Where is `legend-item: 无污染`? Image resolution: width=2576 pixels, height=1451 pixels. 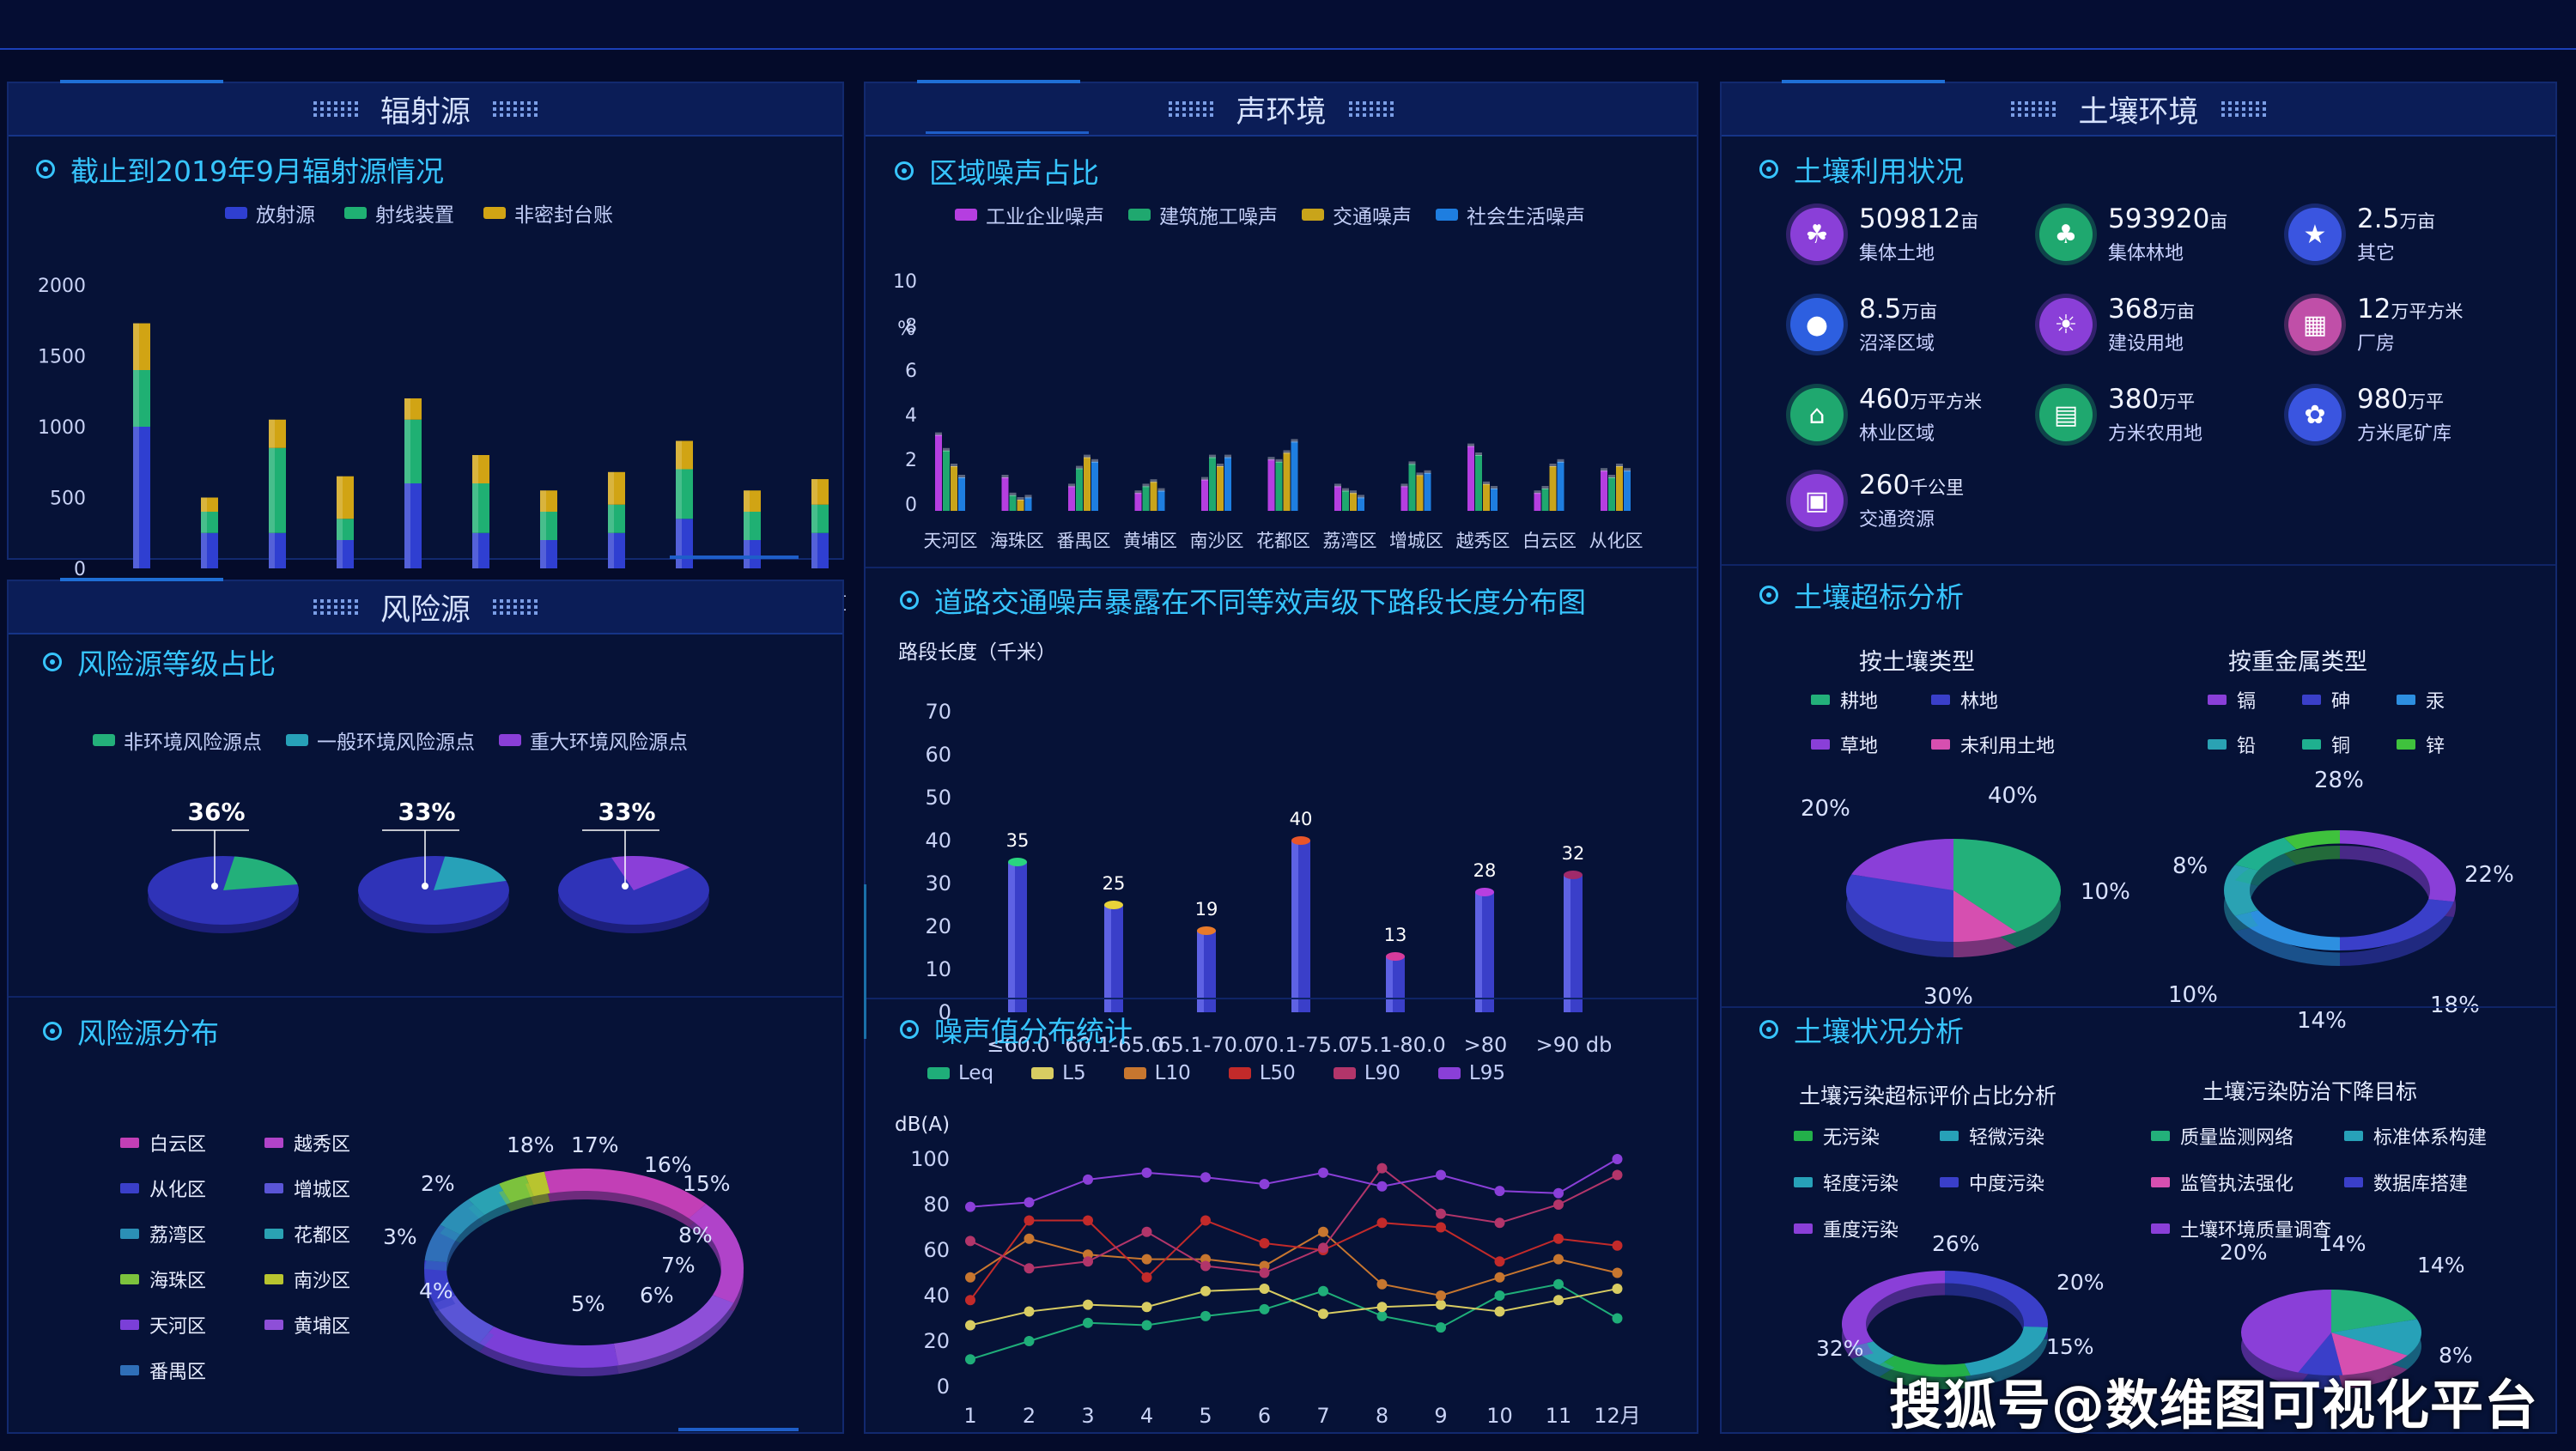
legend-item: 无污染 is located at coordinates (1867, 1136).